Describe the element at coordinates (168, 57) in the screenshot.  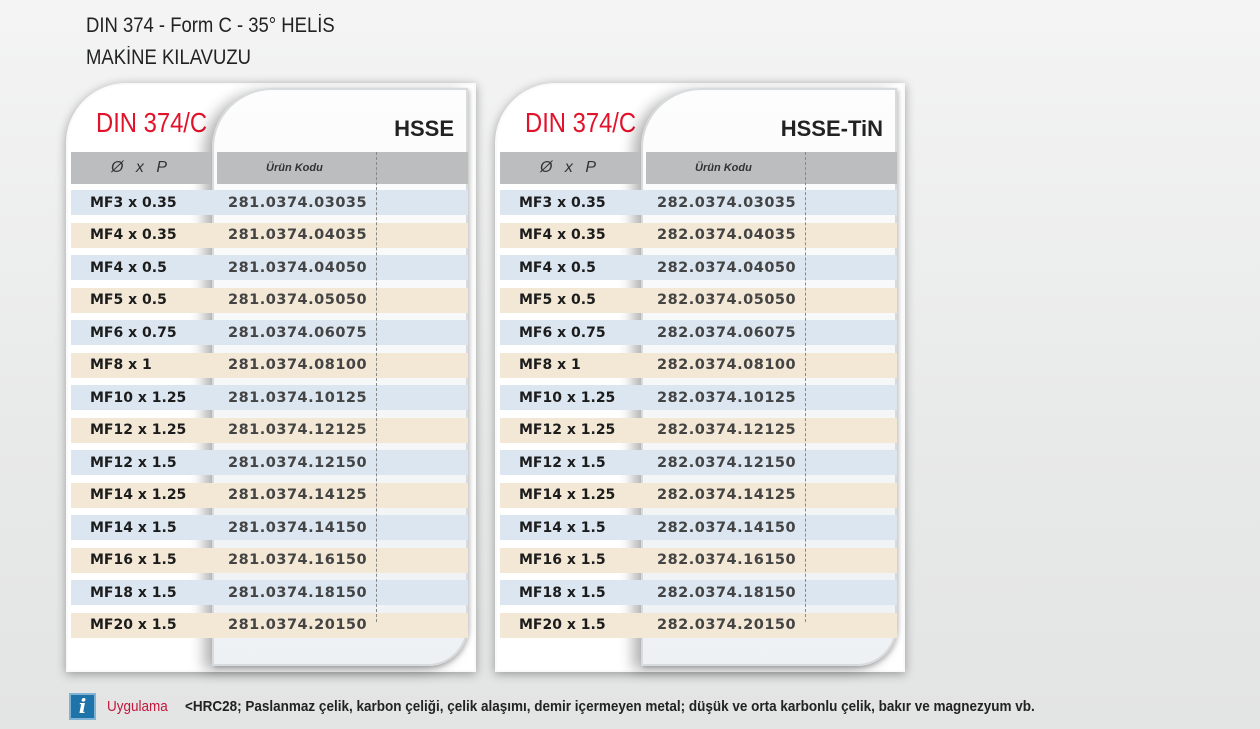
I see `page-subtitle: MAKİNE KILAVUZU` at that location.